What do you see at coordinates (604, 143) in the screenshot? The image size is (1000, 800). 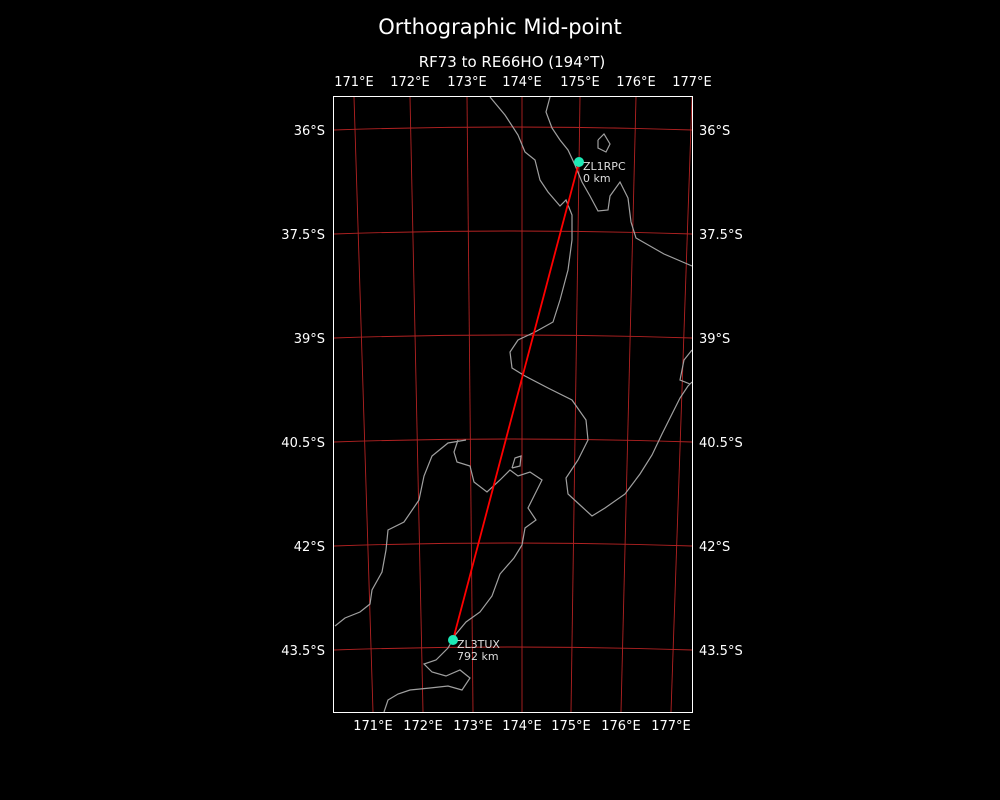 I see `island` at bounding box center [604, 143].